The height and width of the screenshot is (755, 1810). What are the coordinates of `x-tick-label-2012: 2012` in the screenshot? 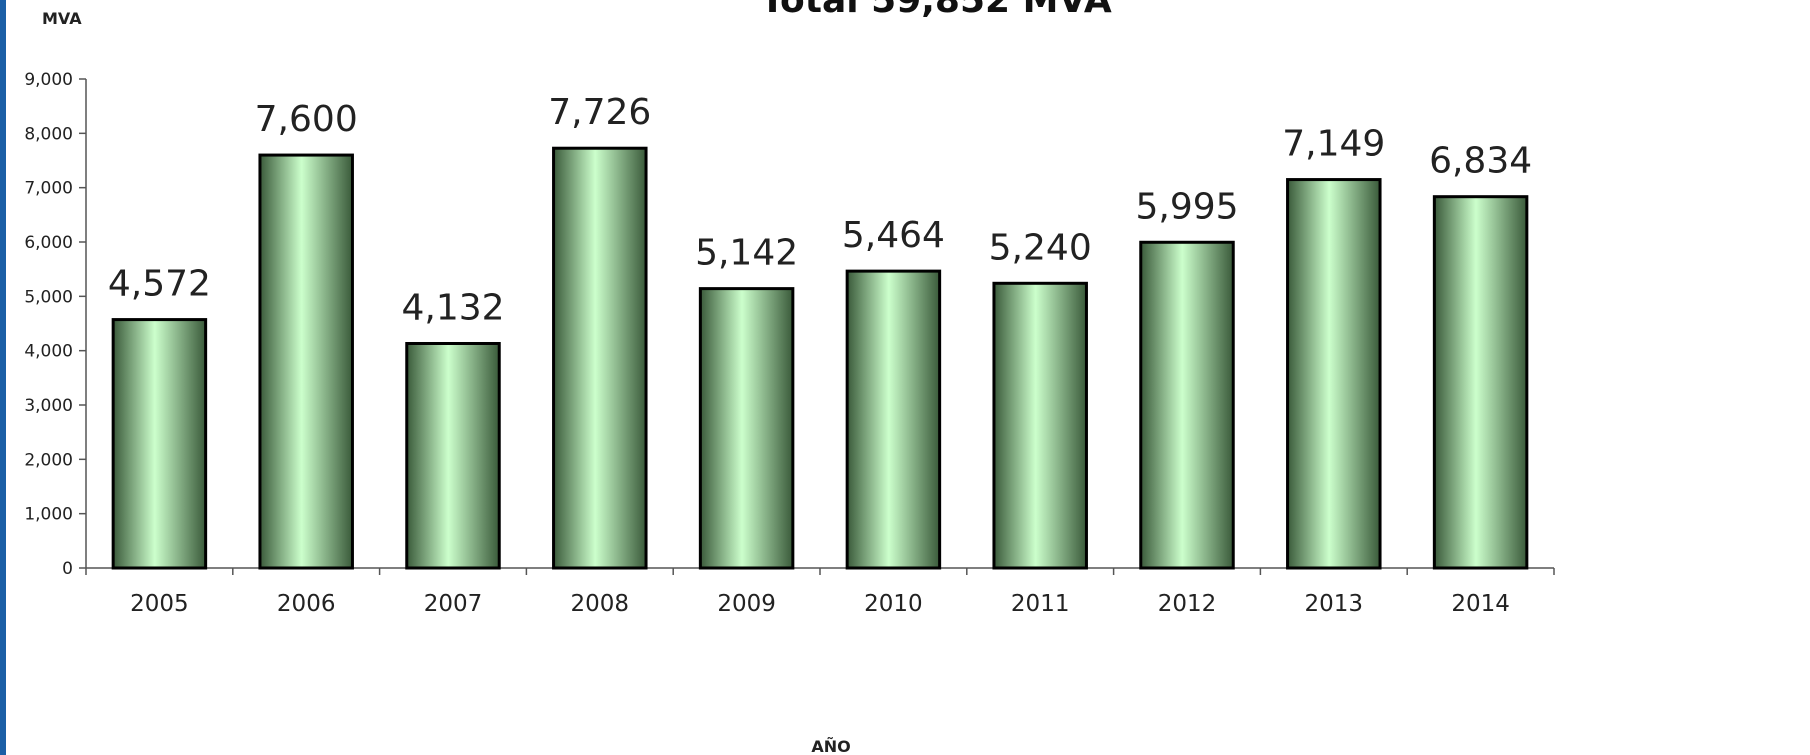 It's located at (1187, 604).